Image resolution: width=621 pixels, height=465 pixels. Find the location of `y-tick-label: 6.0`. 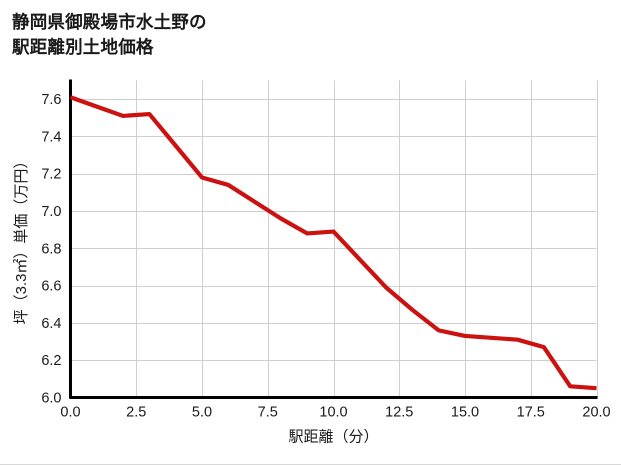

y-tick-label: 6.0 is located at coordinates (51, 399).